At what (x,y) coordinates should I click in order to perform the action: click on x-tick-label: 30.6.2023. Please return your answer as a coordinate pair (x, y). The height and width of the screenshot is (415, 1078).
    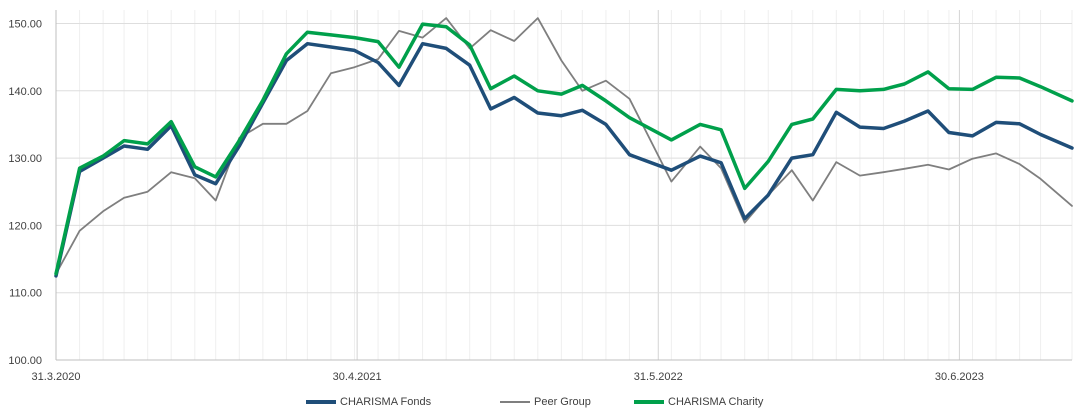
    Looking at the image, I should click on (959, 377).